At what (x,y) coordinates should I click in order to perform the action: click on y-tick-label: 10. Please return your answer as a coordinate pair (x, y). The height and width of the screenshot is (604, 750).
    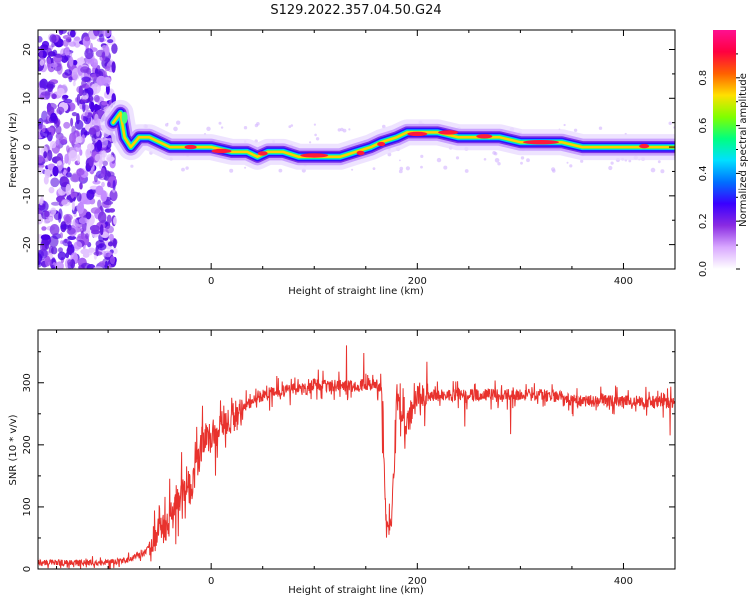
    Looking at the image, I should click on (27, 98).